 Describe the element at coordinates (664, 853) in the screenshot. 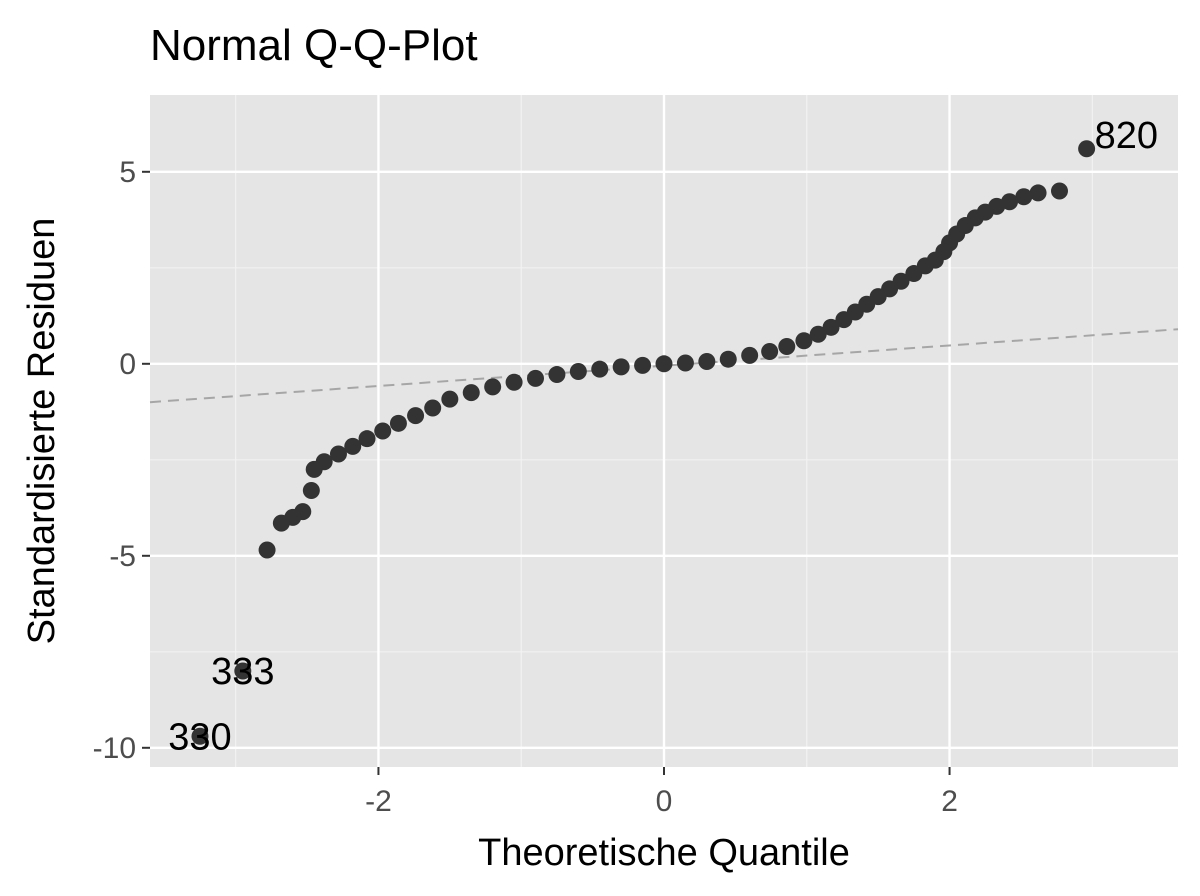

I see `x-axis-title: Theoretische Quantile` at that location.